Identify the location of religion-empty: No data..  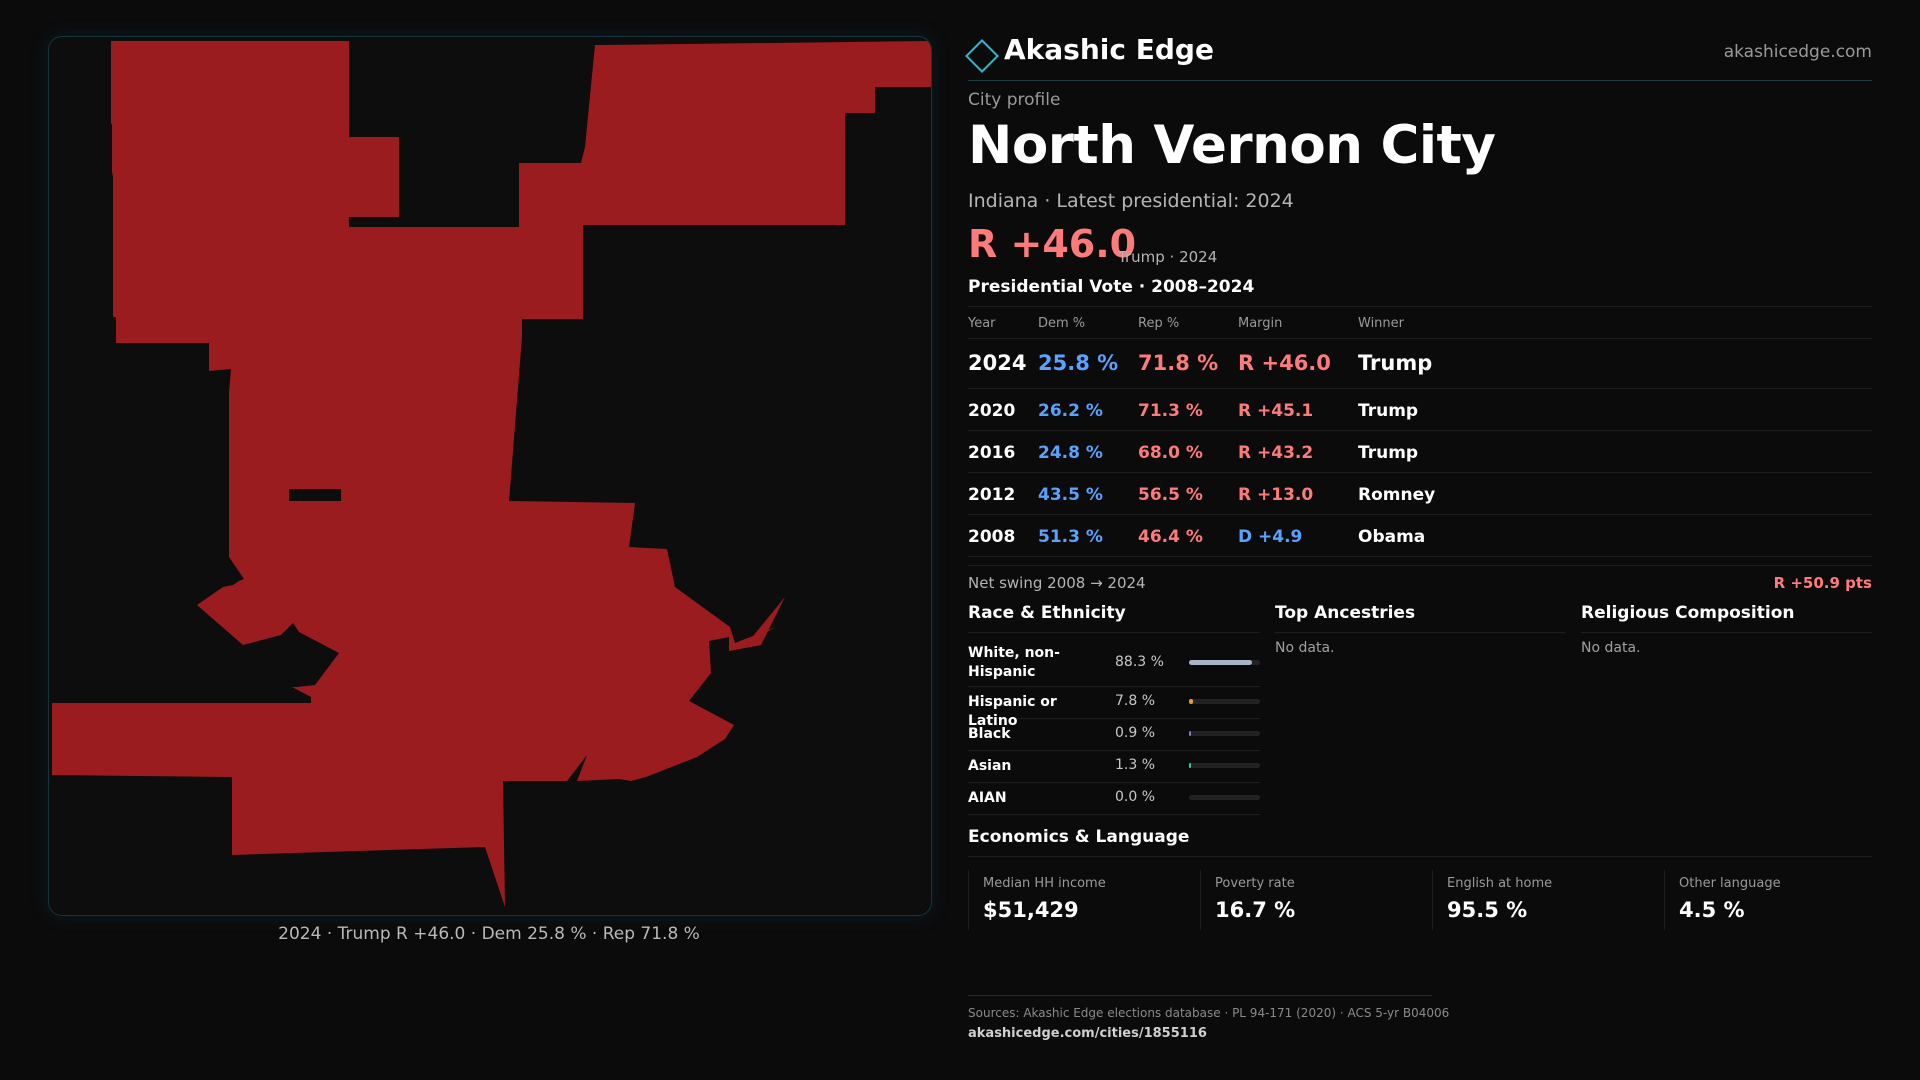
(1611, 648).